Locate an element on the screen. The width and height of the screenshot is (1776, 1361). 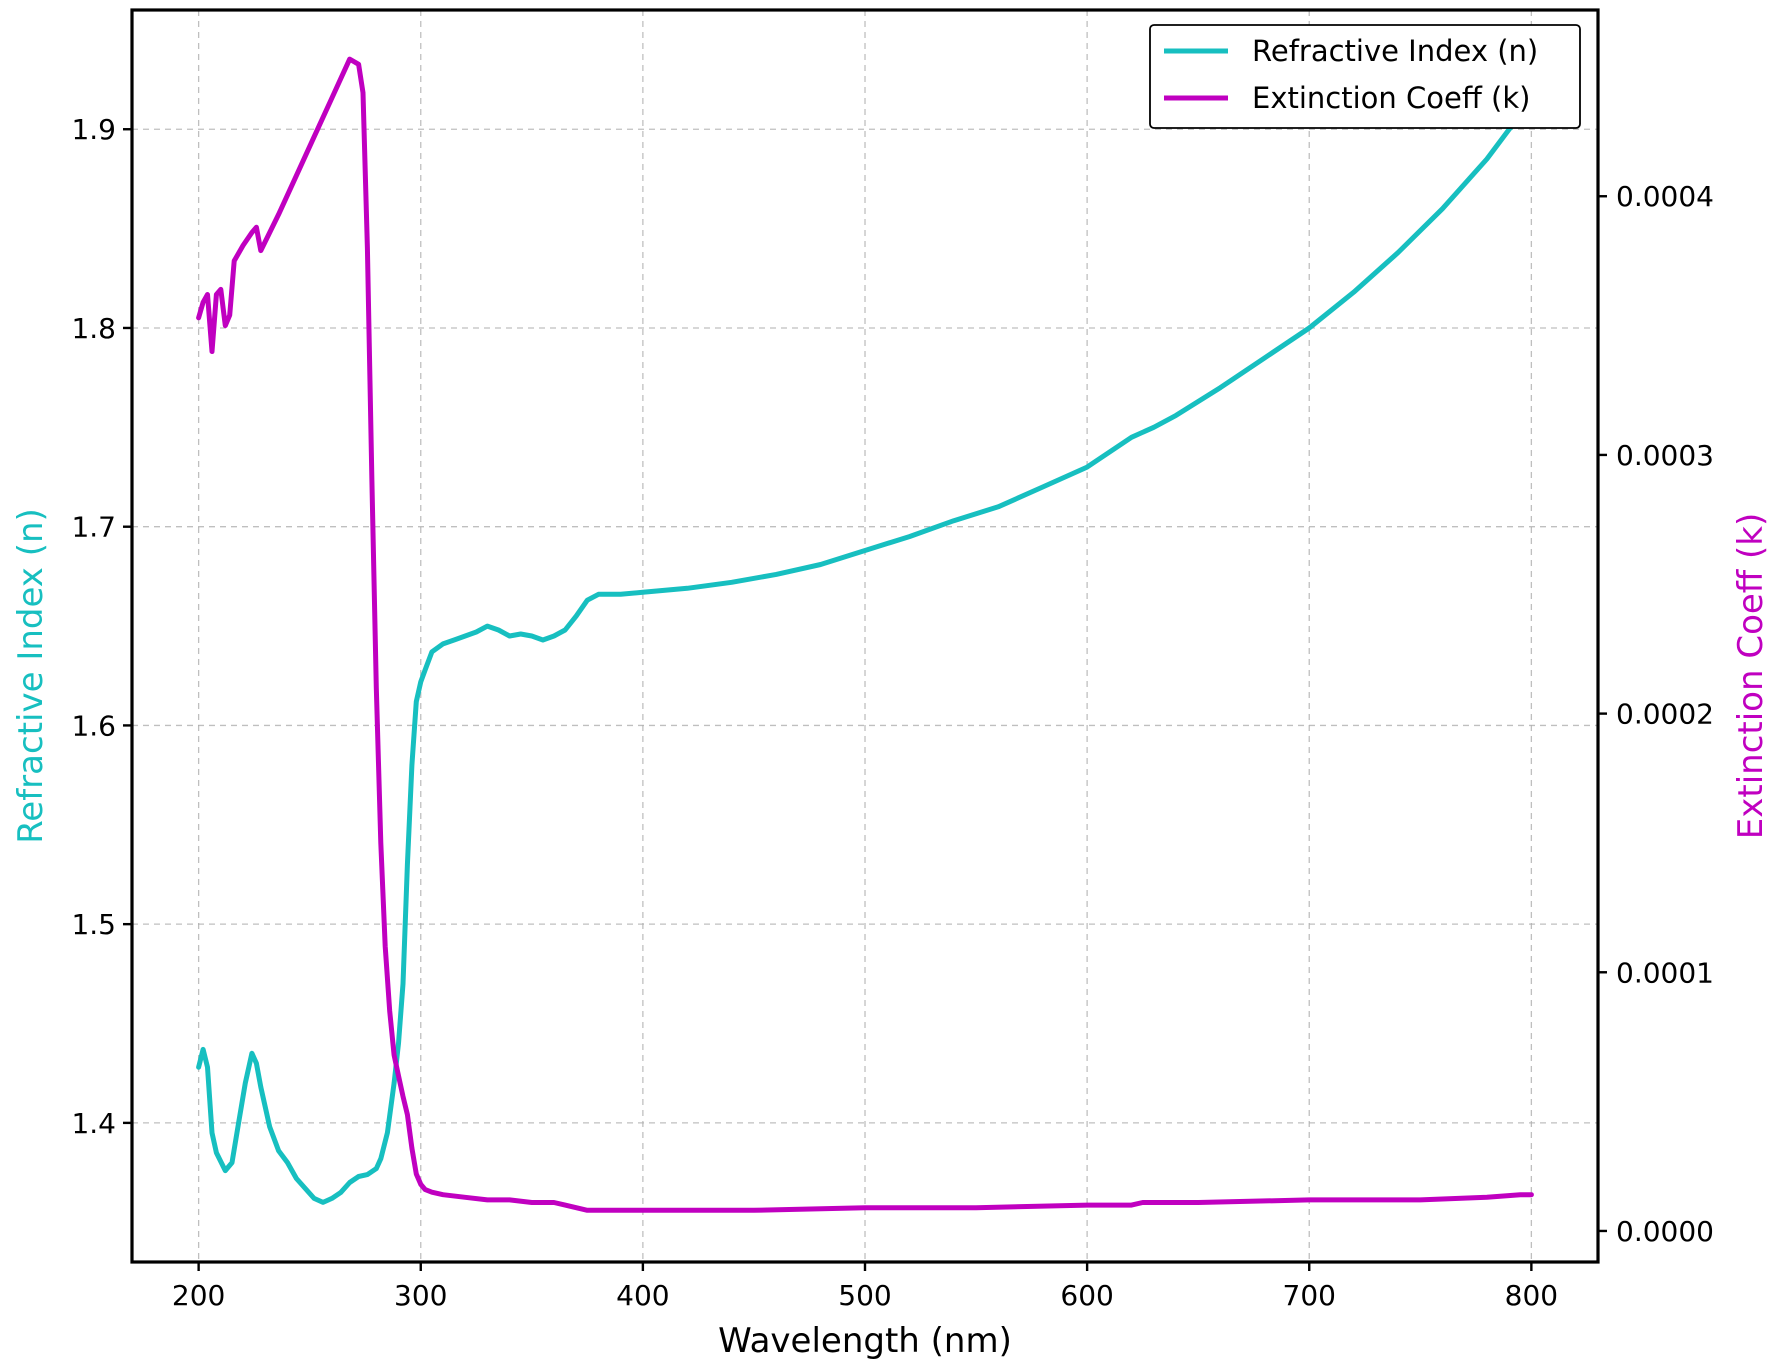
legend-box is located at coordinates (1365, 76).